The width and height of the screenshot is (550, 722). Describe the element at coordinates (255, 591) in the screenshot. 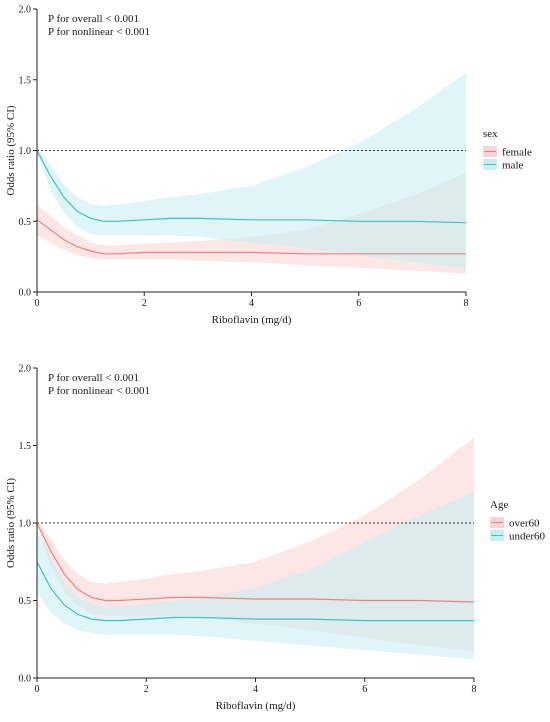

I see `series-line-under60` at that location.